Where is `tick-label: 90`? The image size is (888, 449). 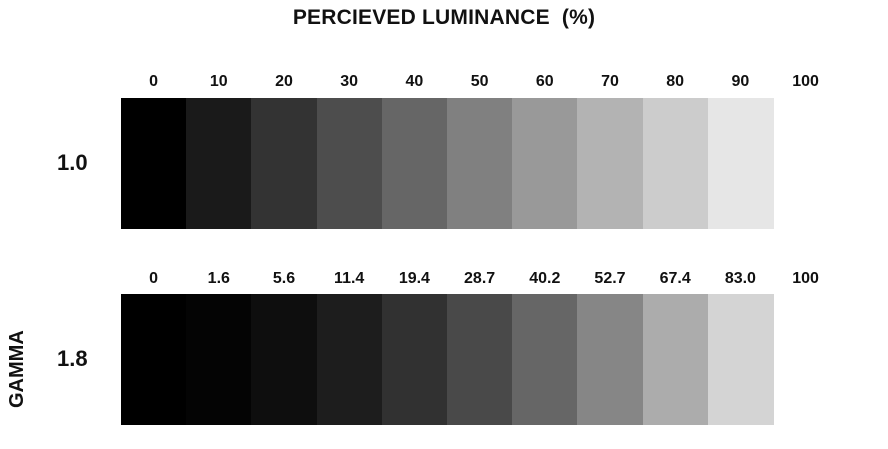
tick-label: 90 is located at coordinates (740, 81).